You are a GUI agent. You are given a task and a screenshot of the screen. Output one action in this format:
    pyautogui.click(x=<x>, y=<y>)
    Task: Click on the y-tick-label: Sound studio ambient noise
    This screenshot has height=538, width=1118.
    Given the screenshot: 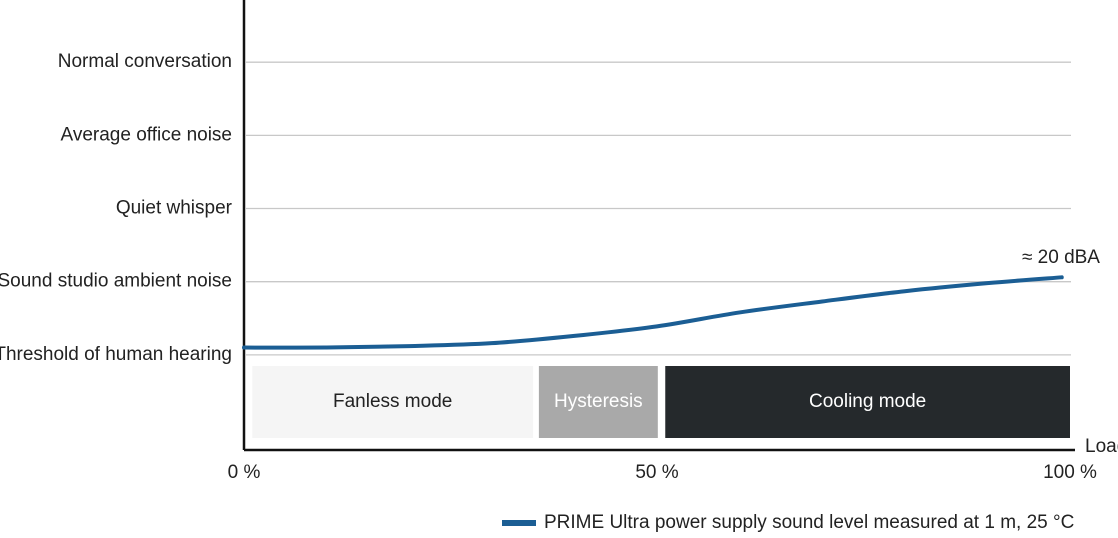 What is the action you would take?
    pyautogui.click(x=116, y=281)
    